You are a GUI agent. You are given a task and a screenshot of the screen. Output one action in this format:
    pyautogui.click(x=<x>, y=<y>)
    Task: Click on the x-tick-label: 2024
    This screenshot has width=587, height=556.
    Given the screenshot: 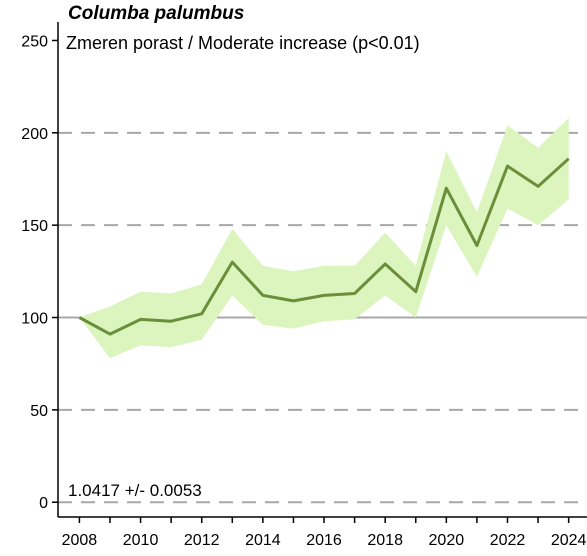 What is the action you would take?
    pyautogui.click(x=569, y=540)
    